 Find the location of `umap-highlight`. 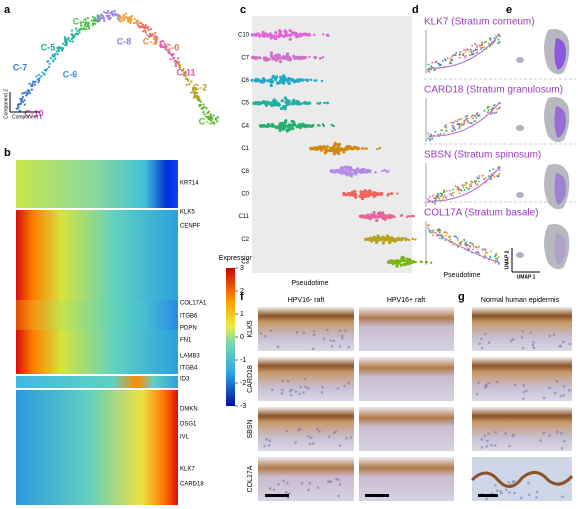

umap-highlight is located at coordinates (560, 54).